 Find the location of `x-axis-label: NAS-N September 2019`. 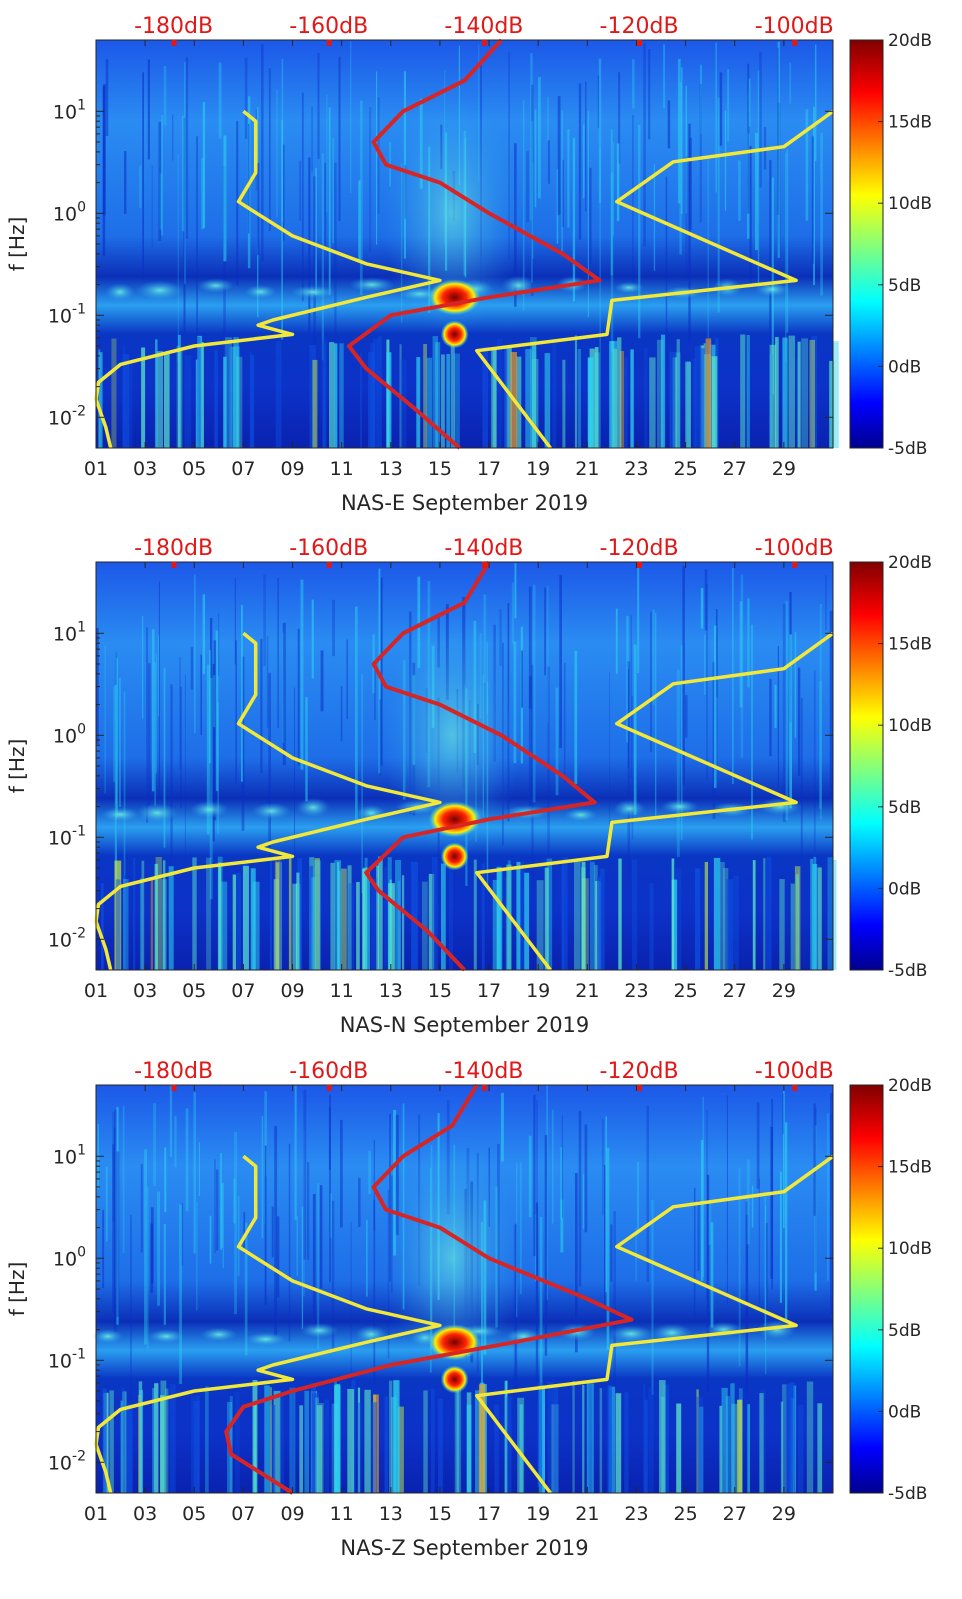

x-axis-label: NAS-N September 2019 is located at coordinates (465, 1025).